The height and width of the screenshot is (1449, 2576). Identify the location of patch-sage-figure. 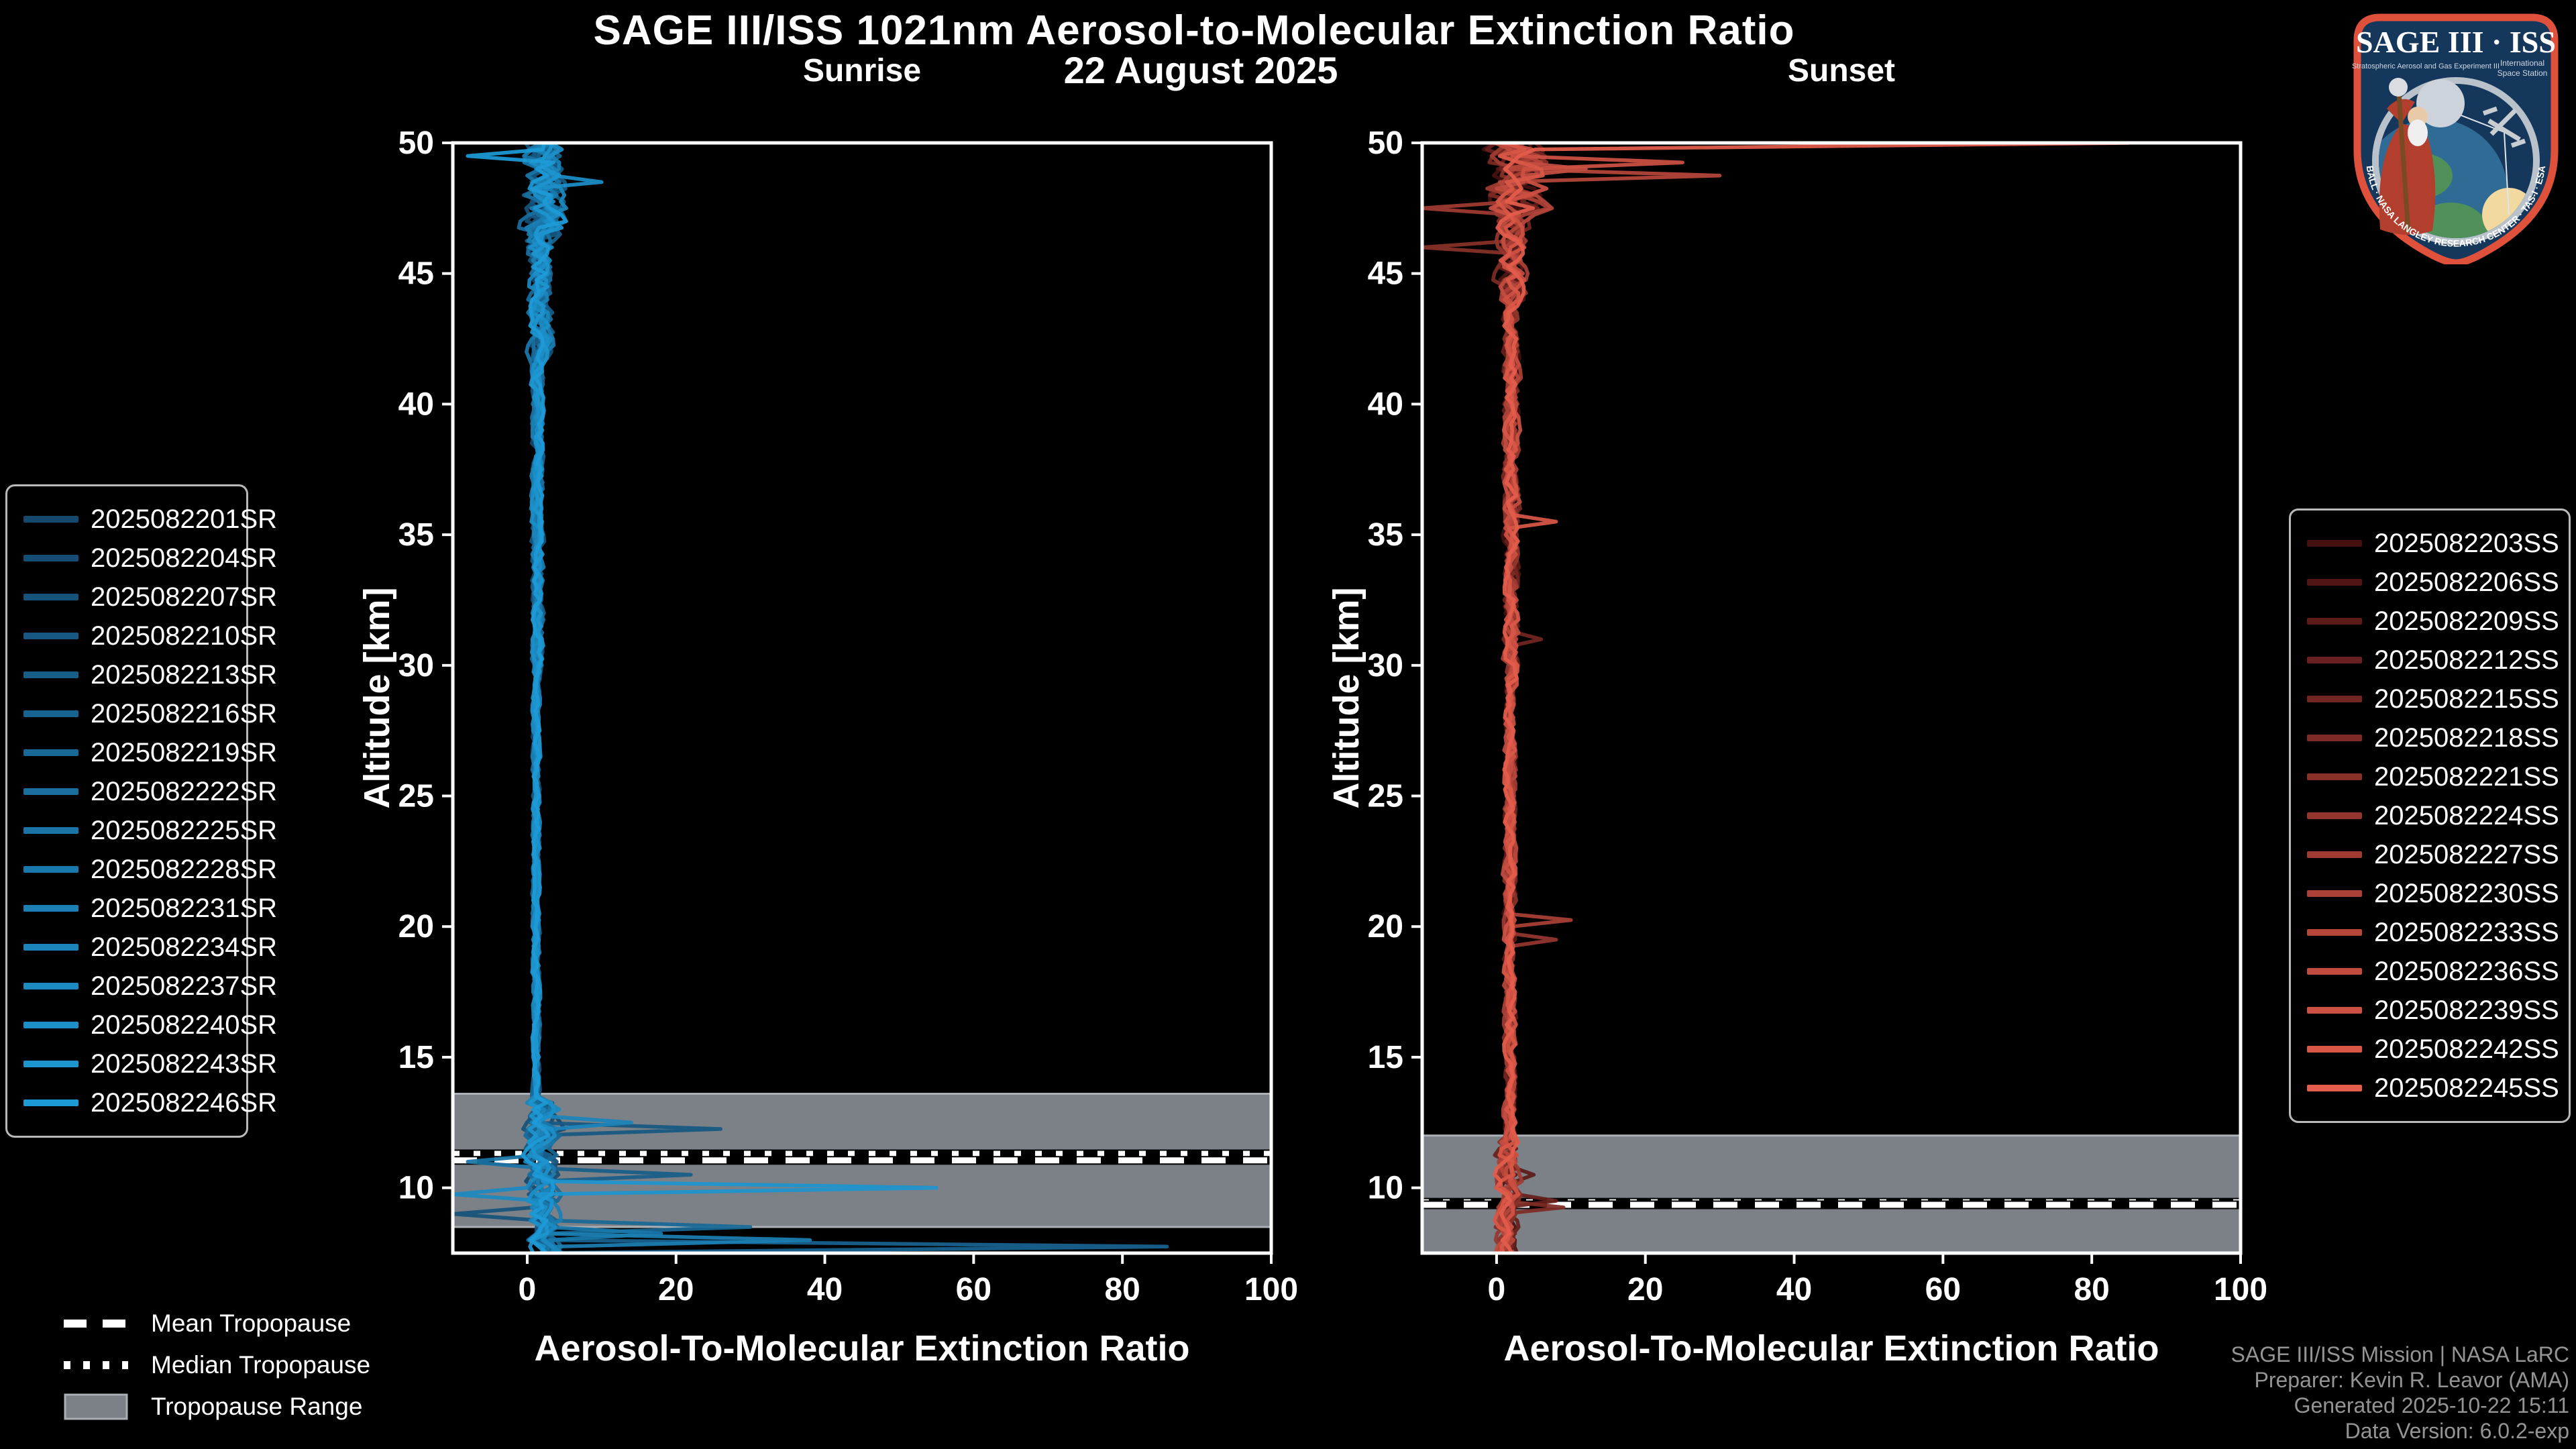
(2407, 156).